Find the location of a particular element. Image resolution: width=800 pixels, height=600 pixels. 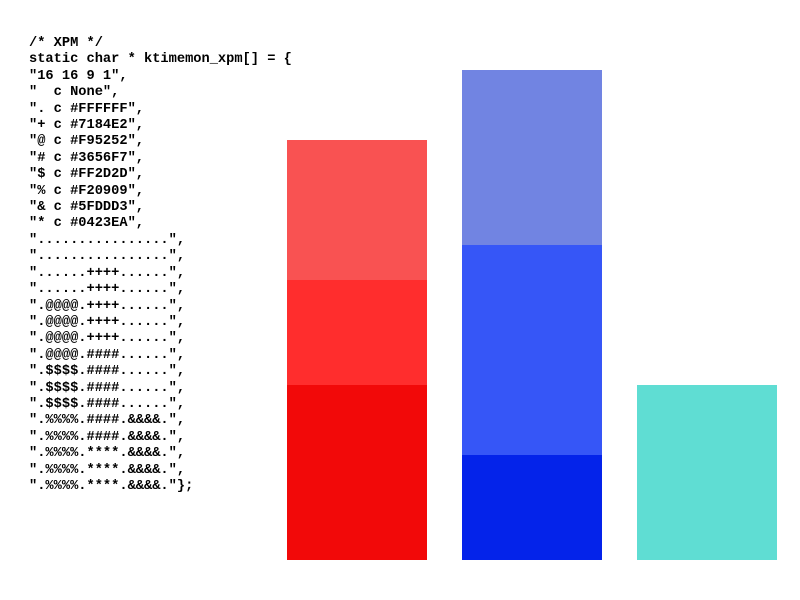

code-line: "16 16 9 1", is located at coordinates (78, 76).